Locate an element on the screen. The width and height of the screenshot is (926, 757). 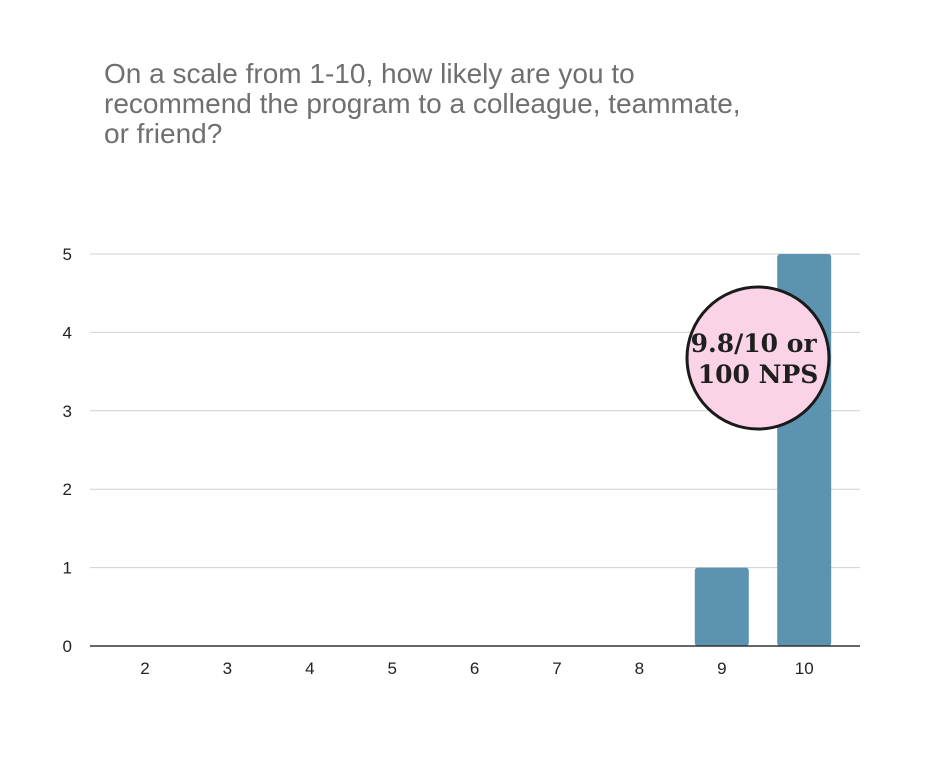
x-tick-label: 6 is located at coordinates (474, 668).